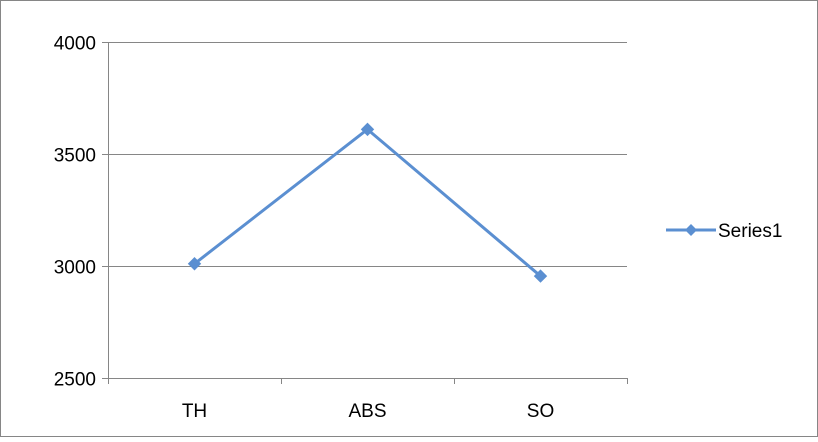 Image resolution: width=818 pixels, height=442 pixels. Describe the element at coordinates (75, 156) in the screenshot. I see `y-tick-label: 3500` at that location.